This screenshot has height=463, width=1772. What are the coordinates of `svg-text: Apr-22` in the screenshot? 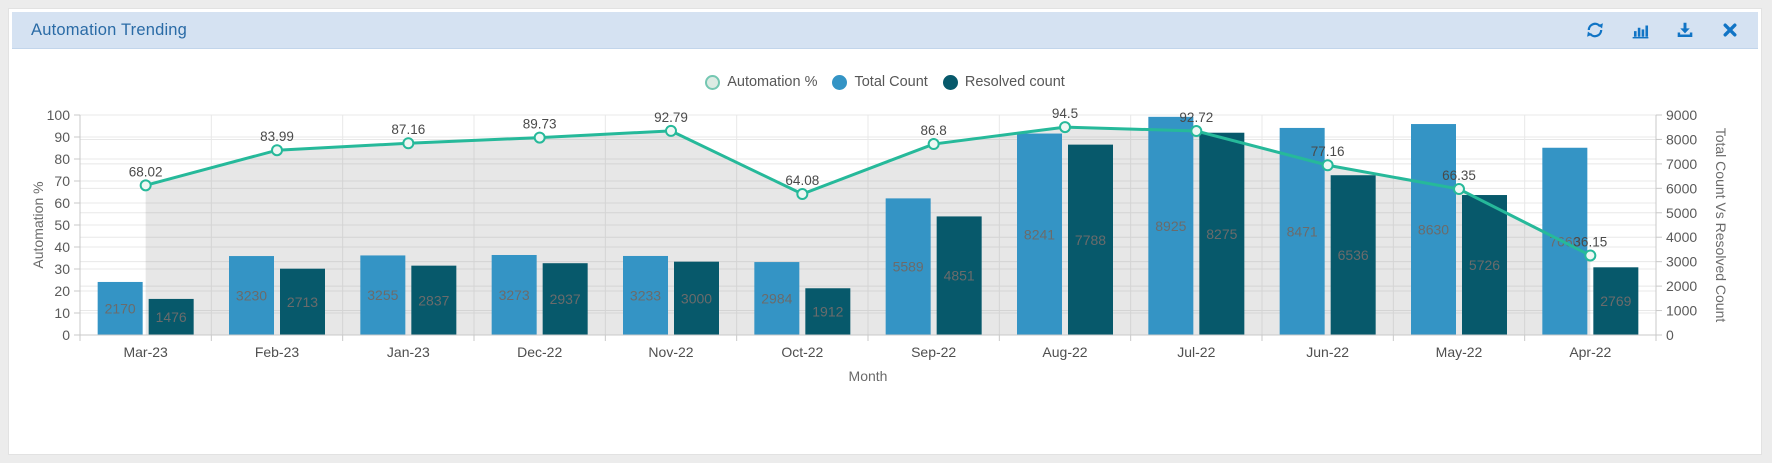 It's located at (1590, 352).